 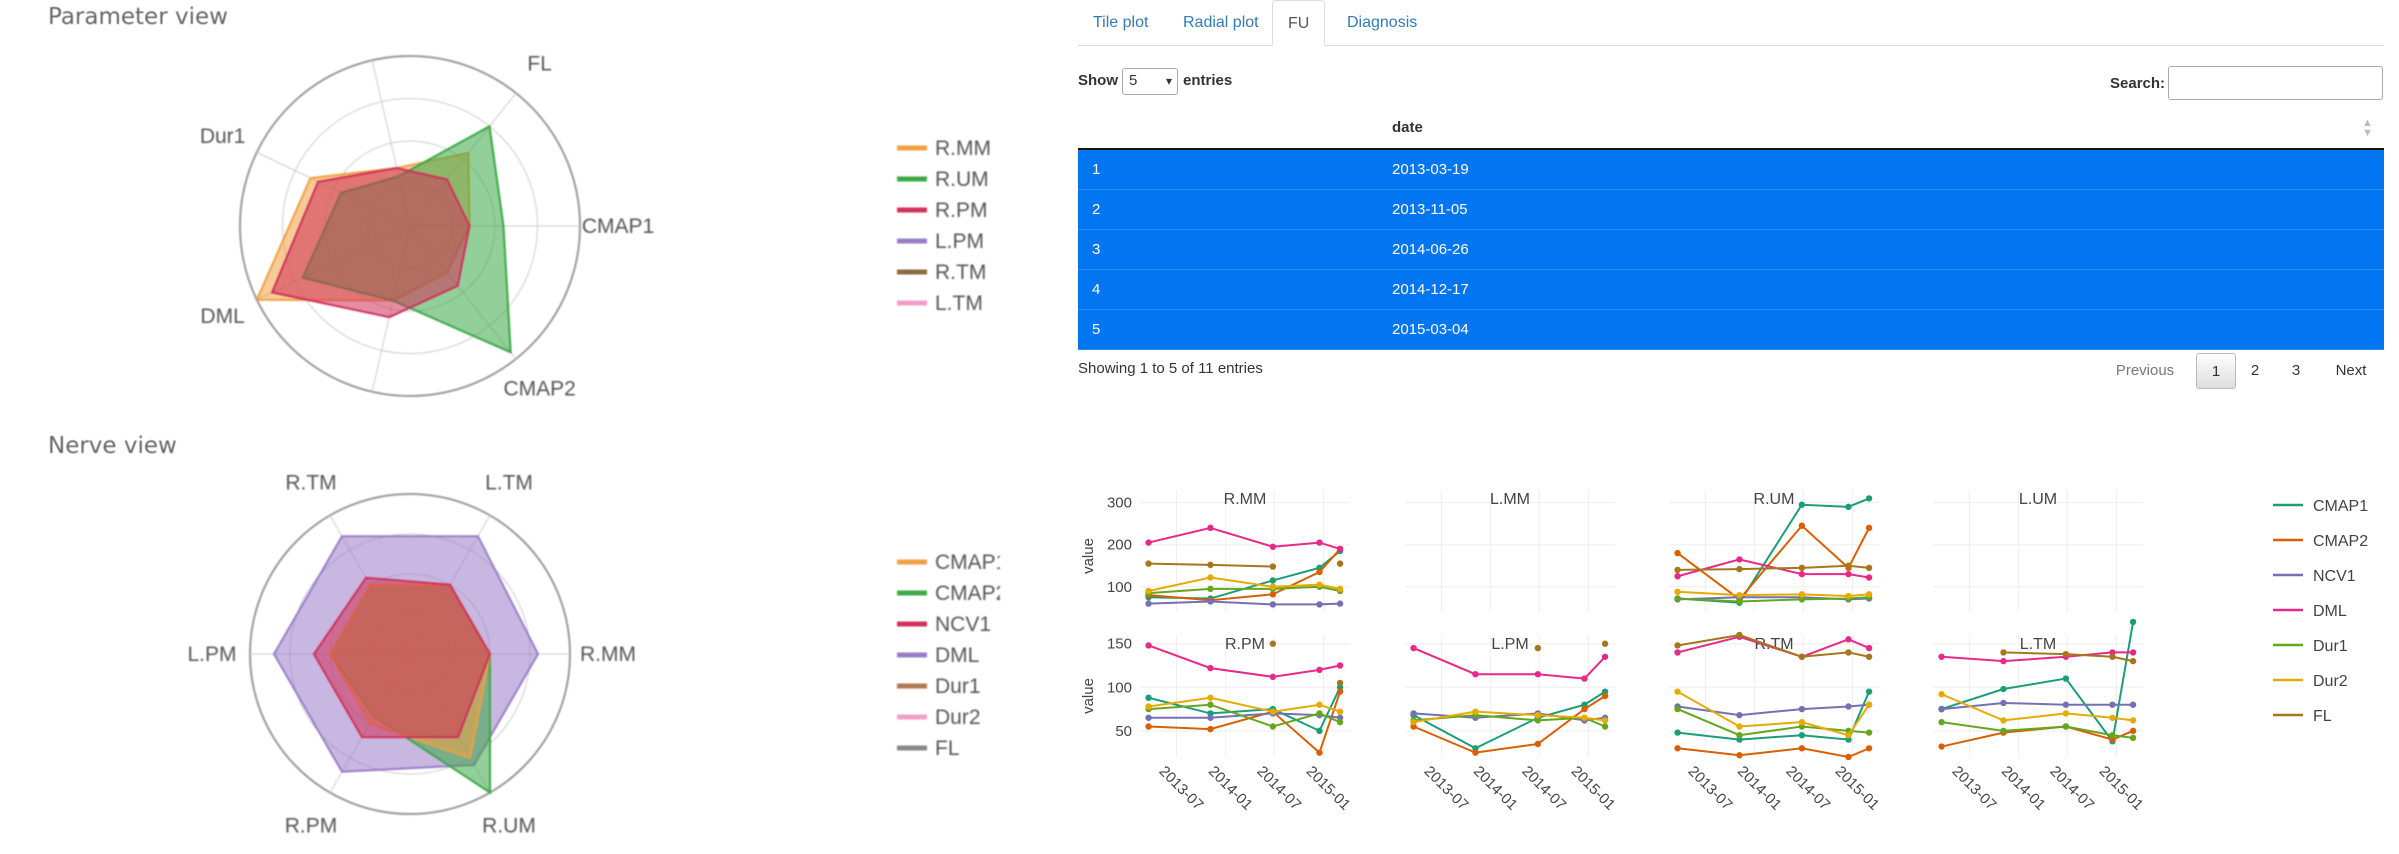 What do you see at coordinates (1807, 788) in the screenshot?
I see `x-tick-label: 2014-07` at bounding box center [1807, 788].